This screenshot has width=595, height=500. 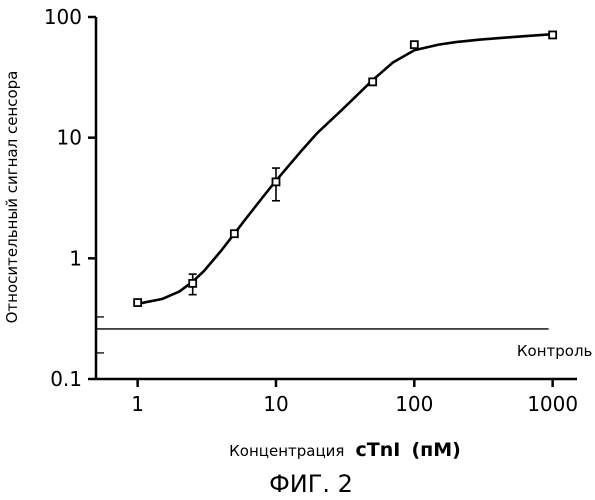 I want to click on y-tick-label-0: 0.1, so click(x=66, y=379).